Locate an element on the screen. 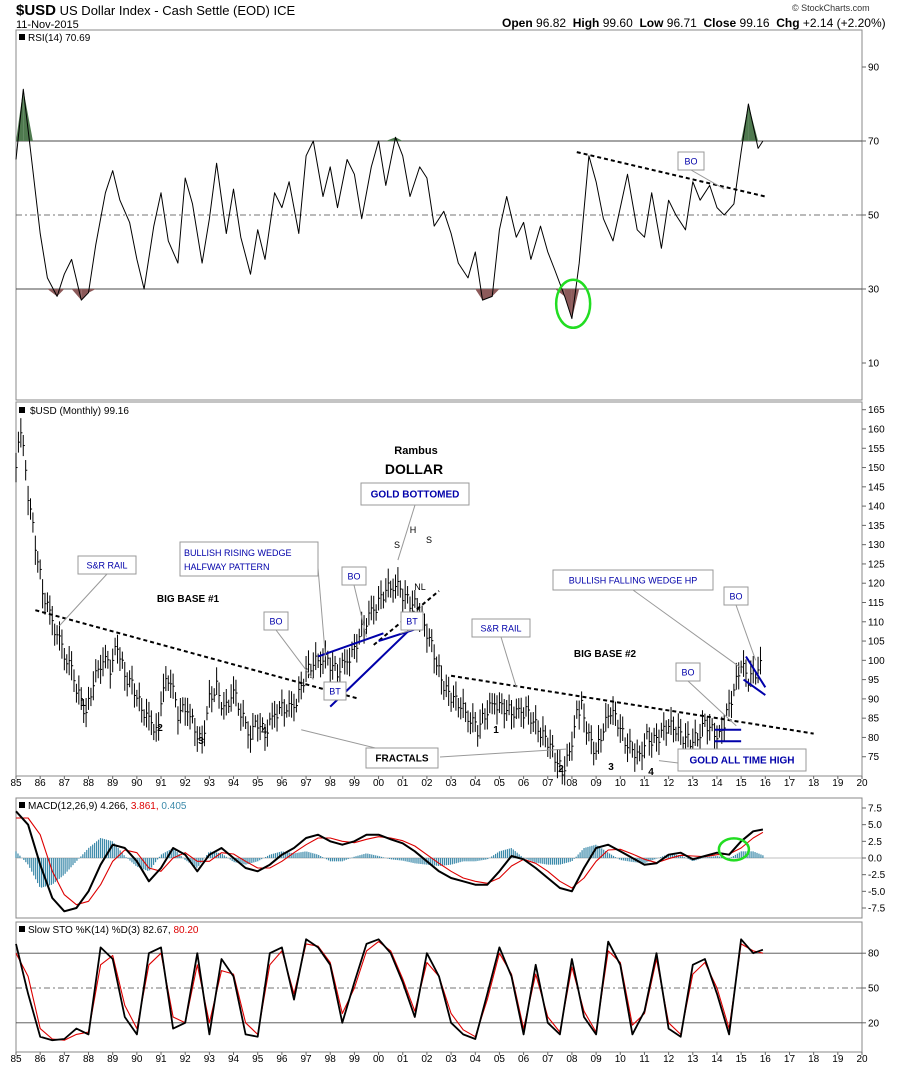 This screenshot has height=1069, width=900. y-tick-label: 125 is located at coordinates (876, 564).